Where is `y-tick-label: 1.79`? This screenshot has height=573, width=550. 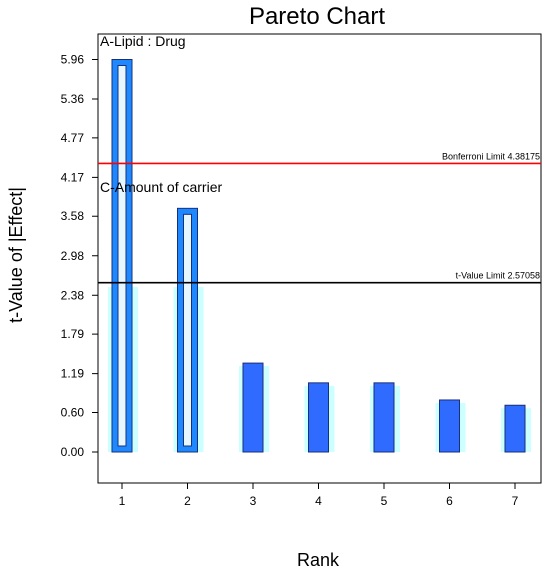
y-tick-label: 1.79 is located at coordinates (73, 334).